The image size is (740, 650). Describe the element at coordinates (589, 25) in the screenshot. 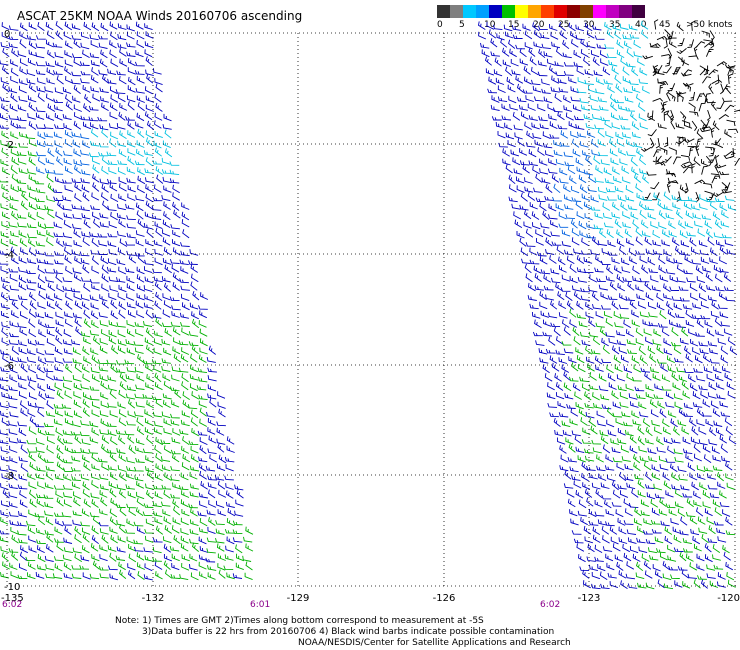

I see `legend-label: 30` at that location.